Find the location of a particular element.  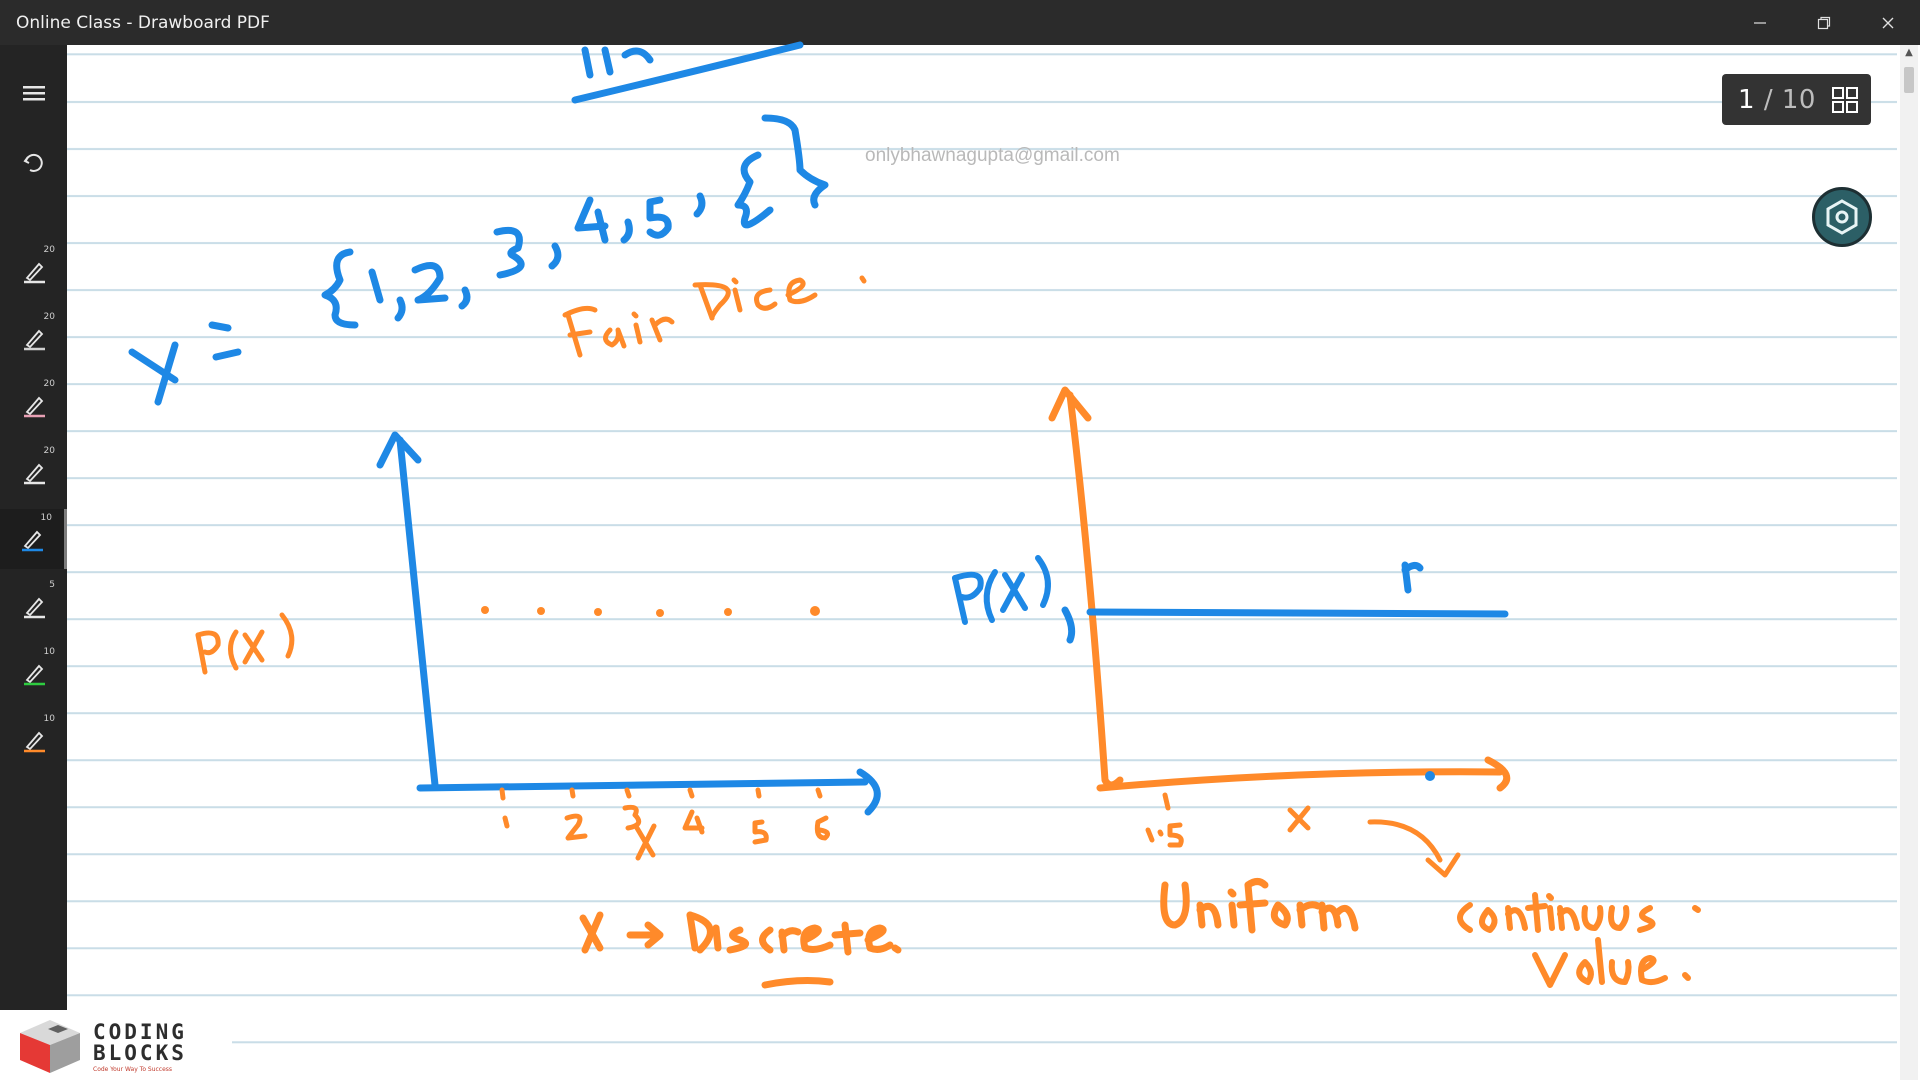

pen-tool-7: 10 is located at coordinates (33, 673).